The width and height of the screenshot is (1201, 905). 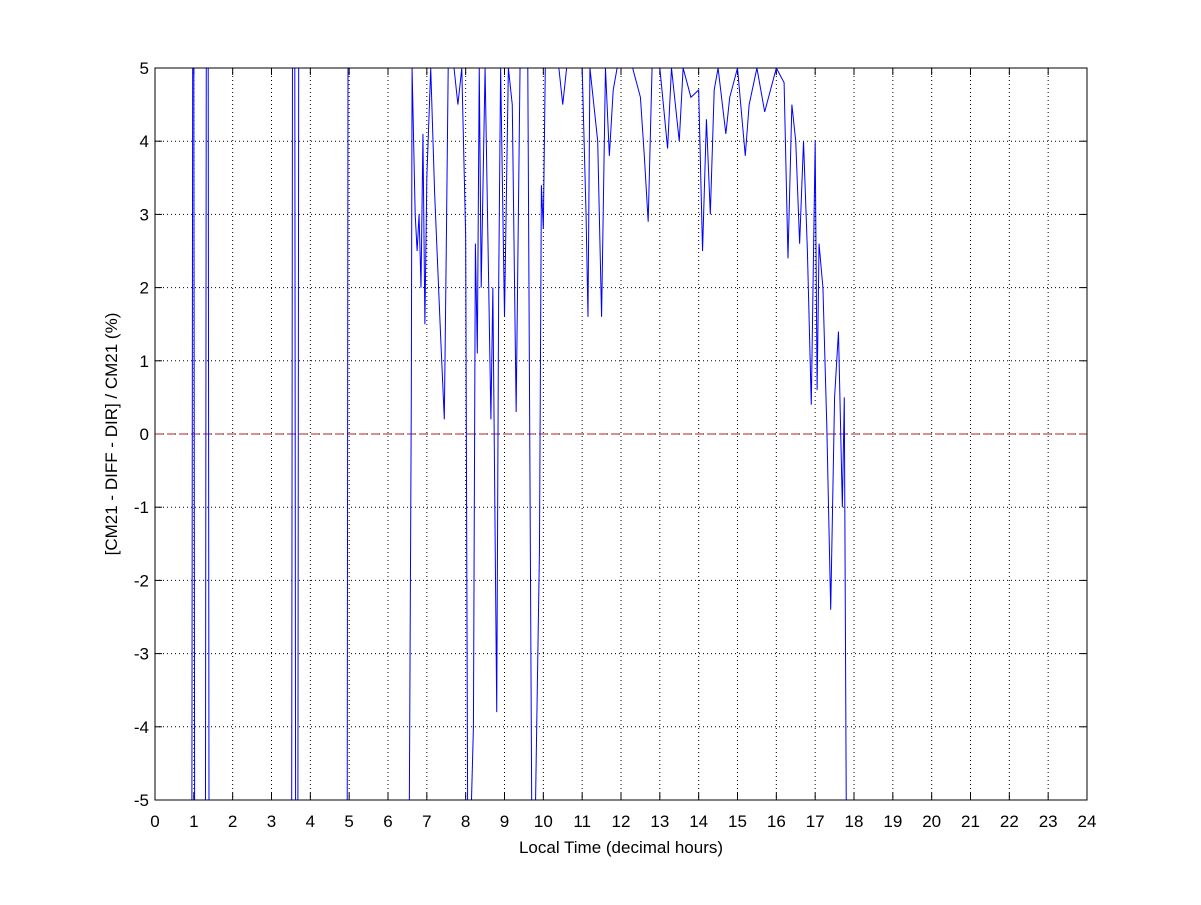 What do you see at coordinates (970, 821) in the screenshot?
I see `x-tick-label: 21` at bounding box center [970, 821].